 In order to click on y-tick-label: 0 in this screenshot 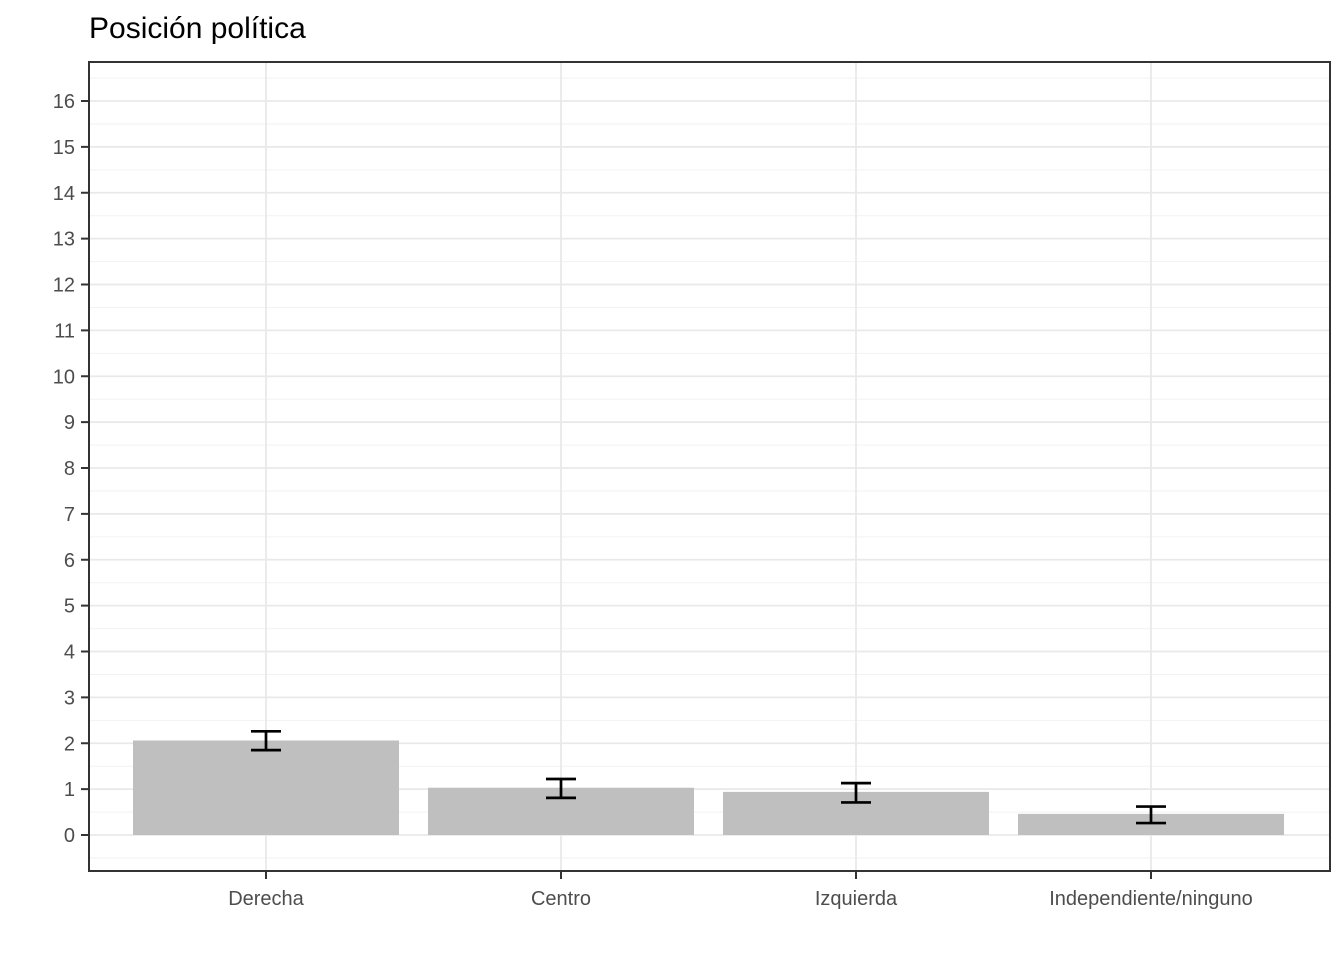, I will do `click(69, 836)`.